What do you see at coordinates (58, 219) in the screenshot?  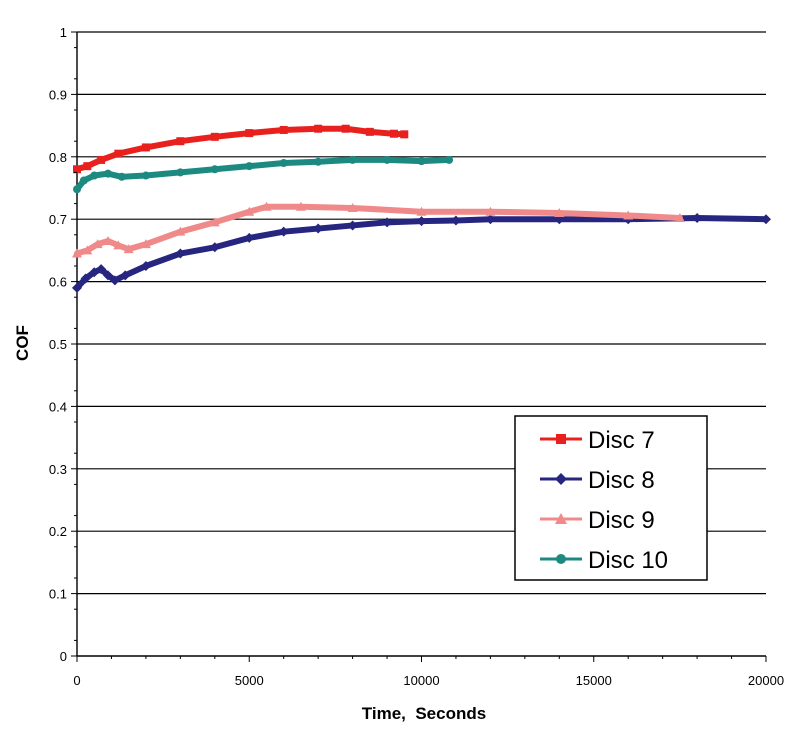 I see `y-tick-label: 0.7` at bounding box center [58, 219].